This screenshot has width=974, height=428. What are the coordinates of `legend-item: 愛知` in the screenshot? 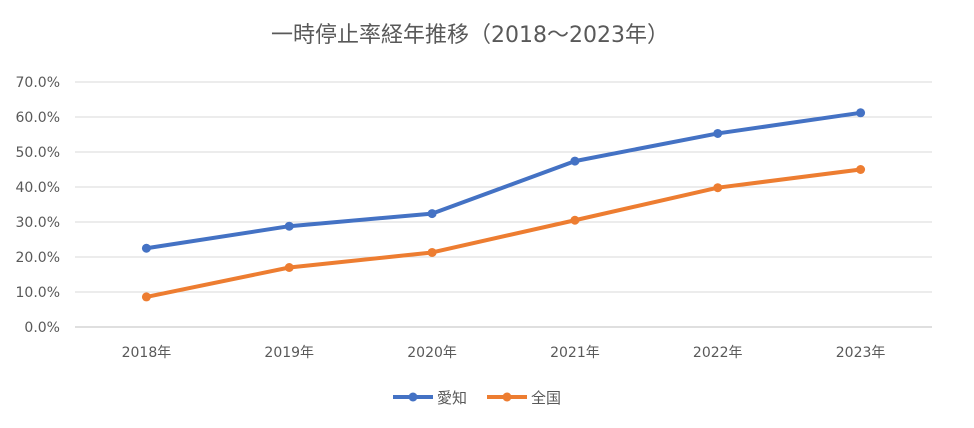 It's located at (430, 398).